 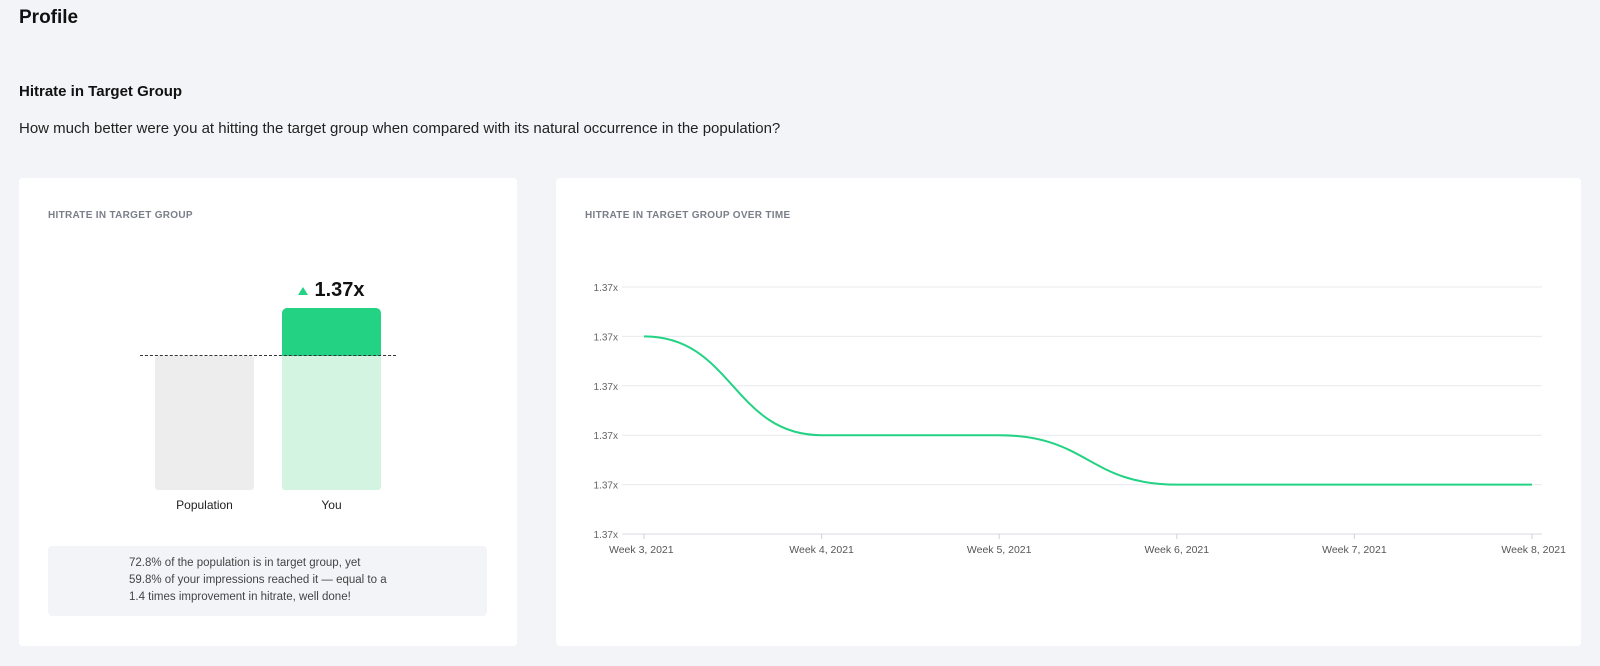 What do you see at coordinates (1533, 550) in the screenshot?
I see `x-tick-label: Week 8, 2021` at bounding box center [1533, 550].